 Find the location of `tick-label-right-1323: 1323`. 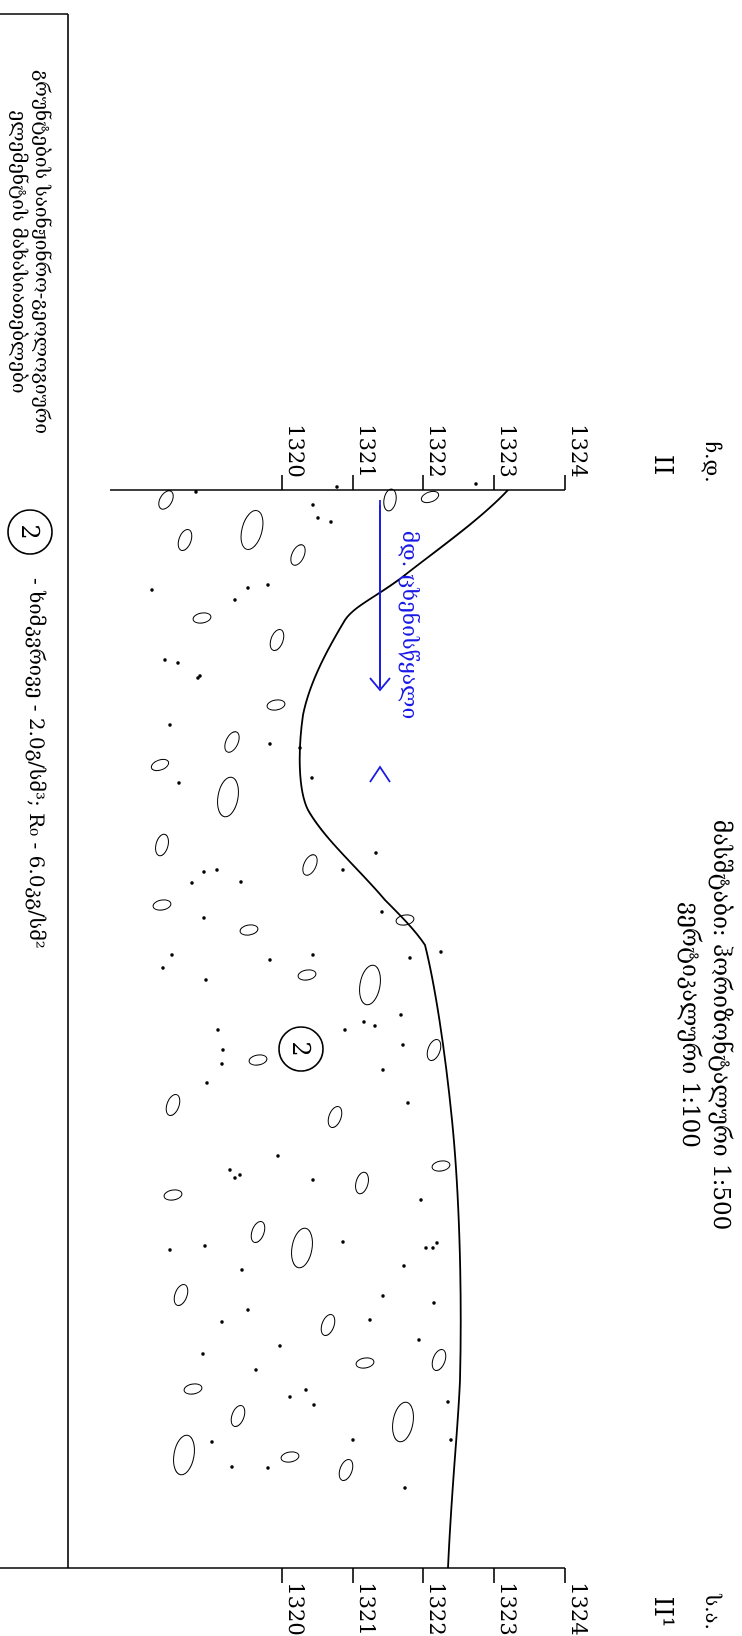

tick-label-right-1323: 1323 is located at coordinates (508, 1608).